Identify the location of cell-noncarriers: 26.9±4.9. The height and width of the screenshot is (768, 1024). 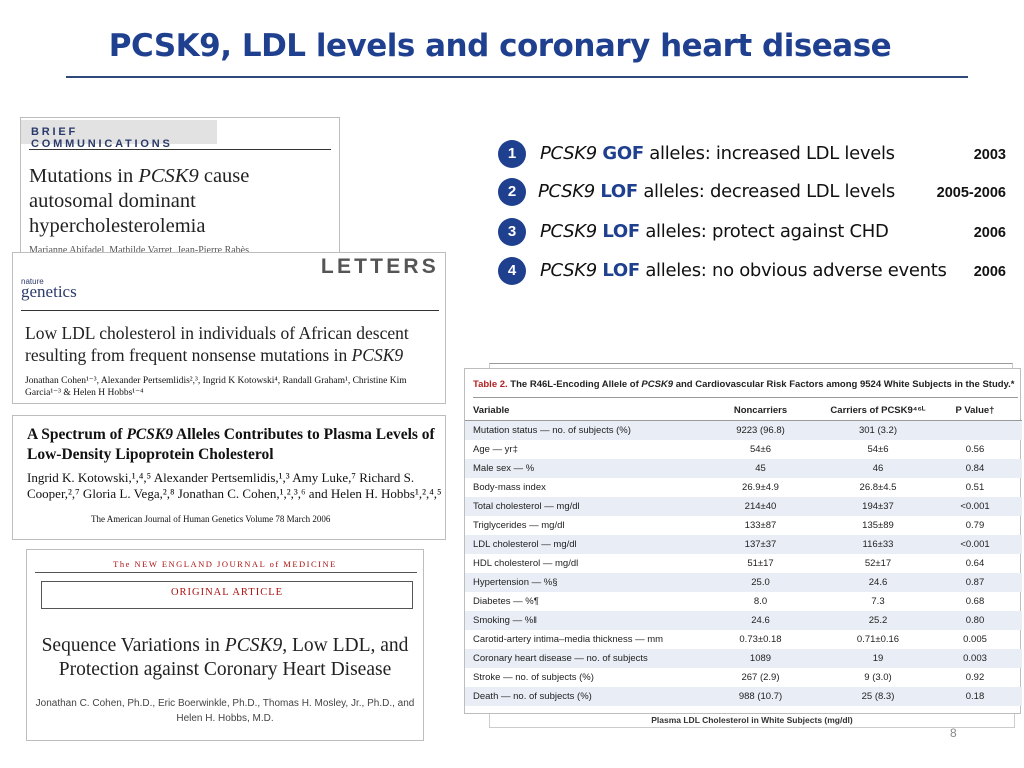
(760, 487).